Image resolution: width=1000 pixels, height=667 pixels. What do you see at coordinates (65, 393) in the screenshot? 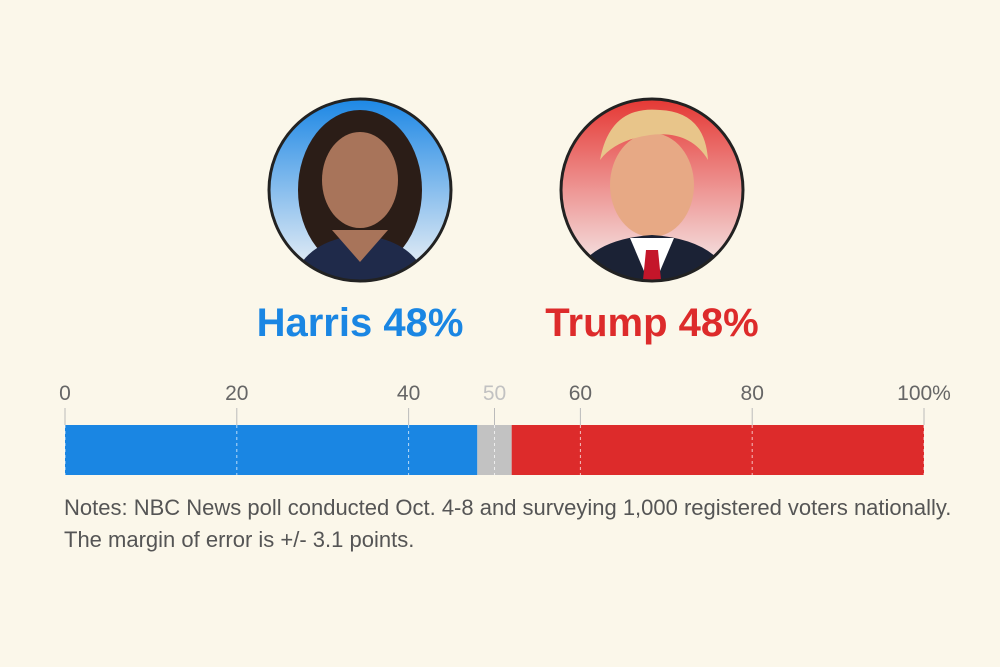
I see `x-tick-label: 0` at bounding box center [65, 393].